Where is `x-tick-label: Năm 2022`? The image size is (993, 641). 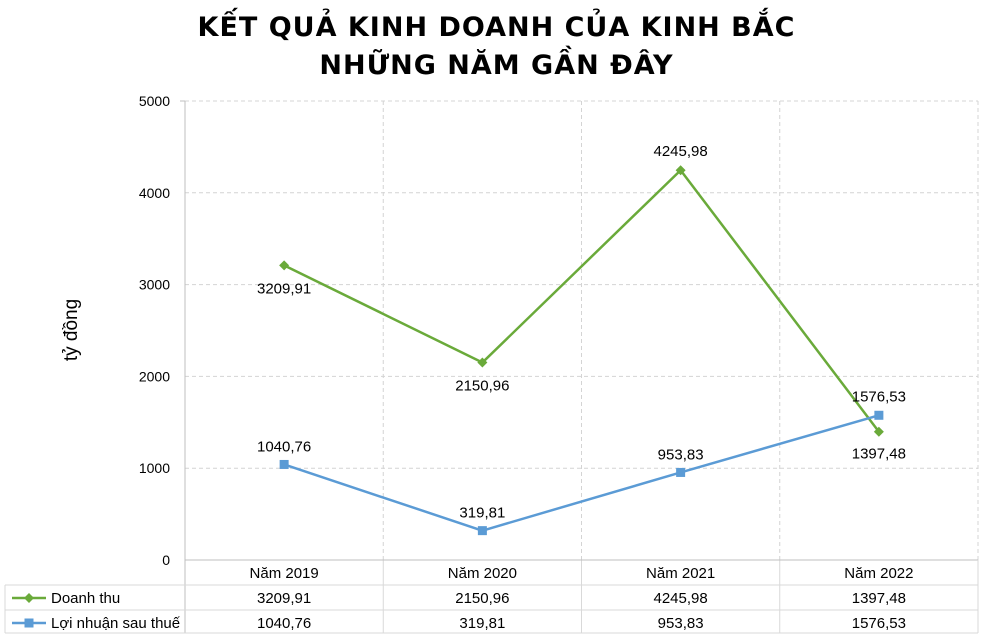
x-tick-label: Năm 2022 is located at coordinates (878, 573).